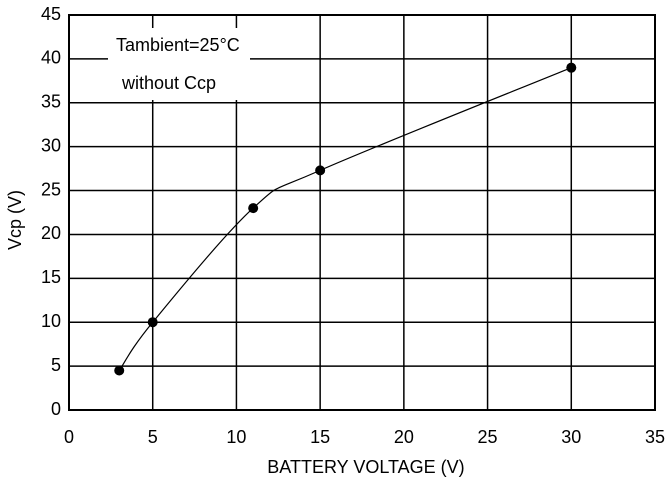 This screenshot has height=484, width=669. I want to click on x-tick-label: 30, so click(571, 437).